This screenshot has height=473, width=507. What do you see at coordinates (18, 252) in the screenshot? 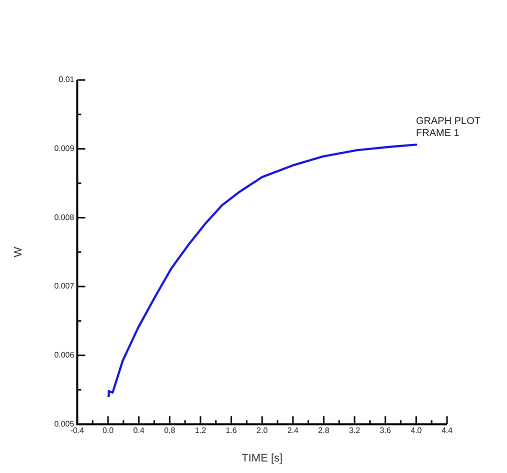
I see `y-axis-title: W` at bounding box center [18, 252].